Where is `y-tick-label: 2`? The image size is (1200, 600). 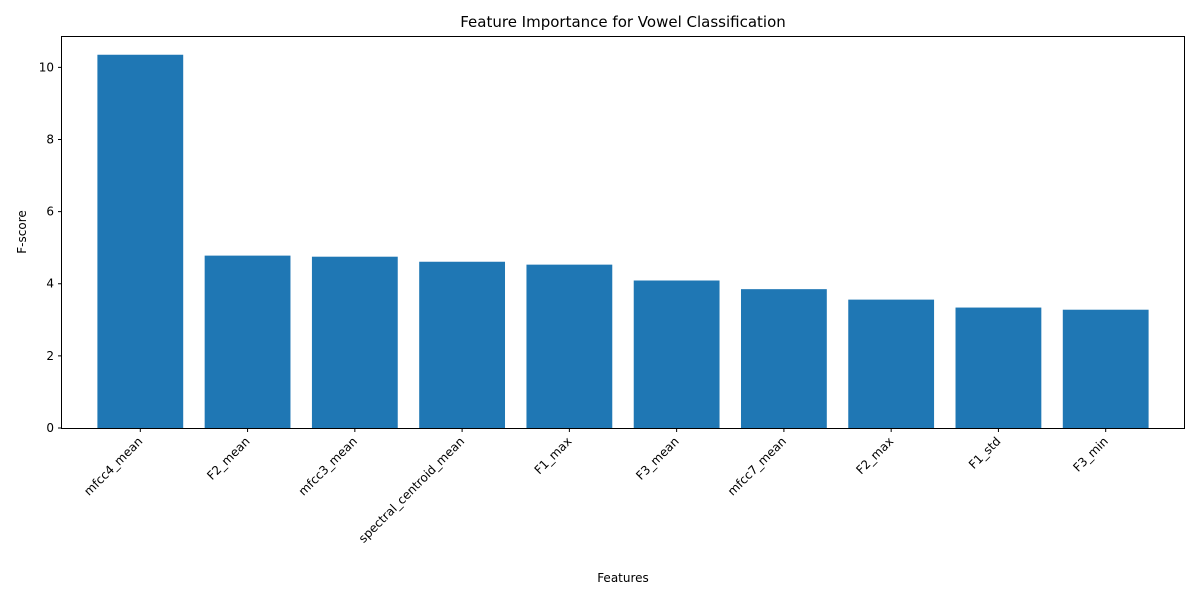 y-tick-label: 2 is located at coordinates (50, 356).